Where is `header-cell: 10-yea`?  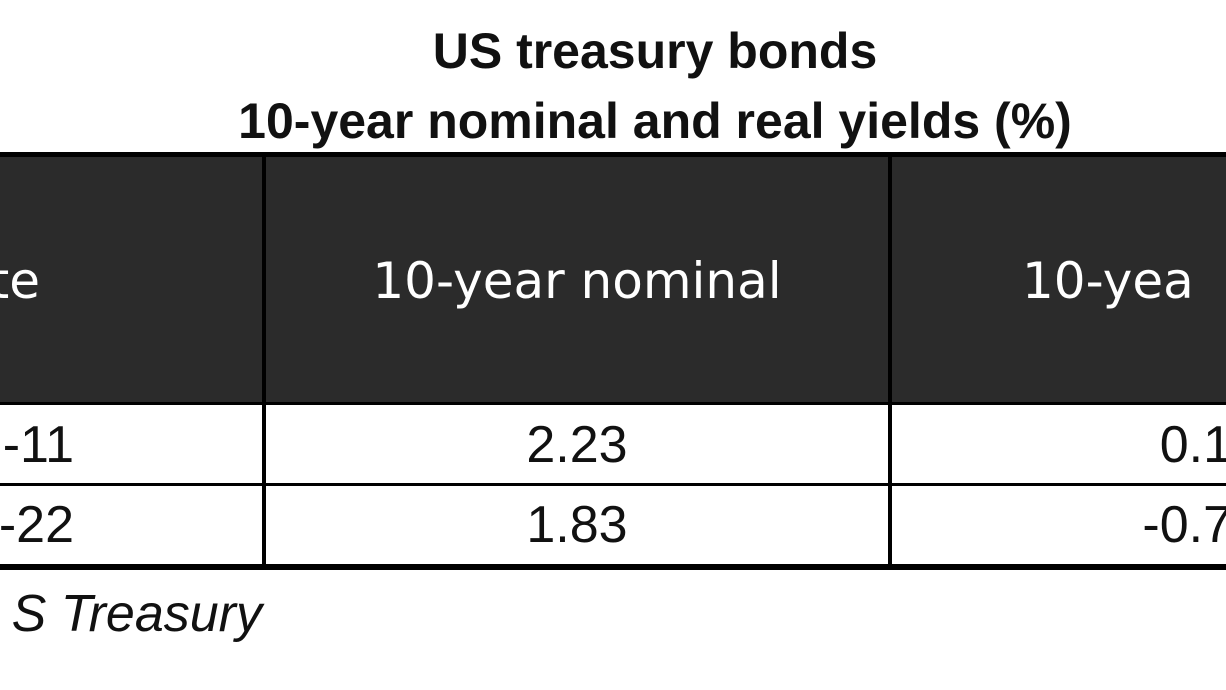
header-cell: 10-yea is located at coordinates (1108, 281).